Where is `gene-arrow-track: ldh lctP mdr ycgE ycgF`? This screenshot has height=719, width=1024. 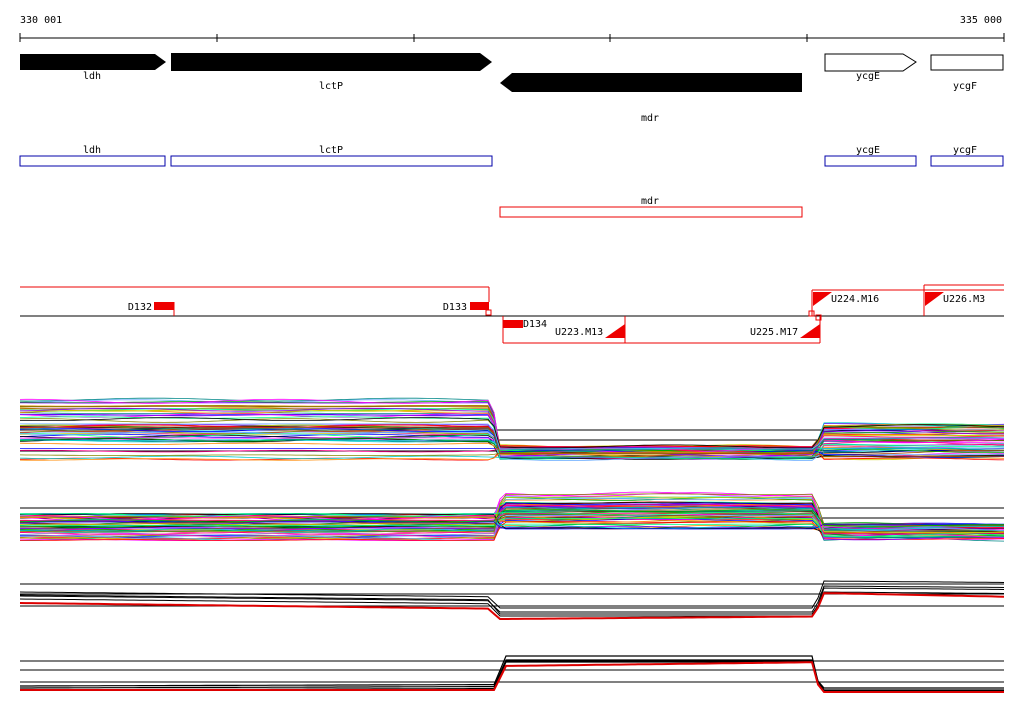
gene-arrow-track: ldh lctP mdr ycgE ycgF is located at coordinates (512, 88).